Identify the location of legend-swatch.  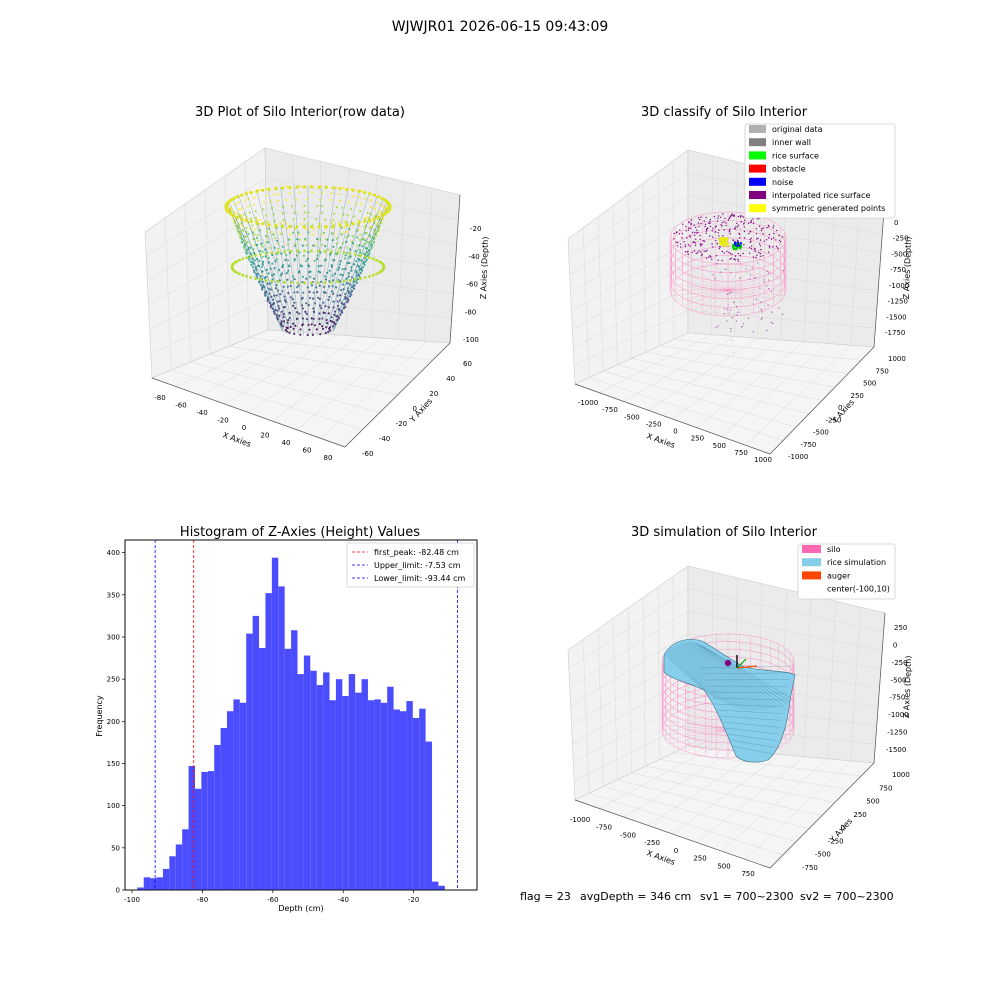
(811, 562).